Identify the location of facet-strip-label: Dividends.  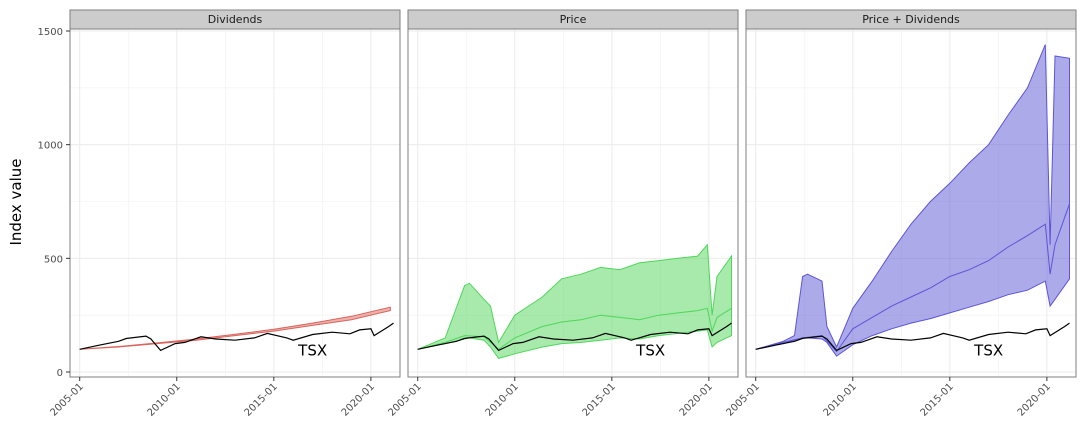
(235, 19).